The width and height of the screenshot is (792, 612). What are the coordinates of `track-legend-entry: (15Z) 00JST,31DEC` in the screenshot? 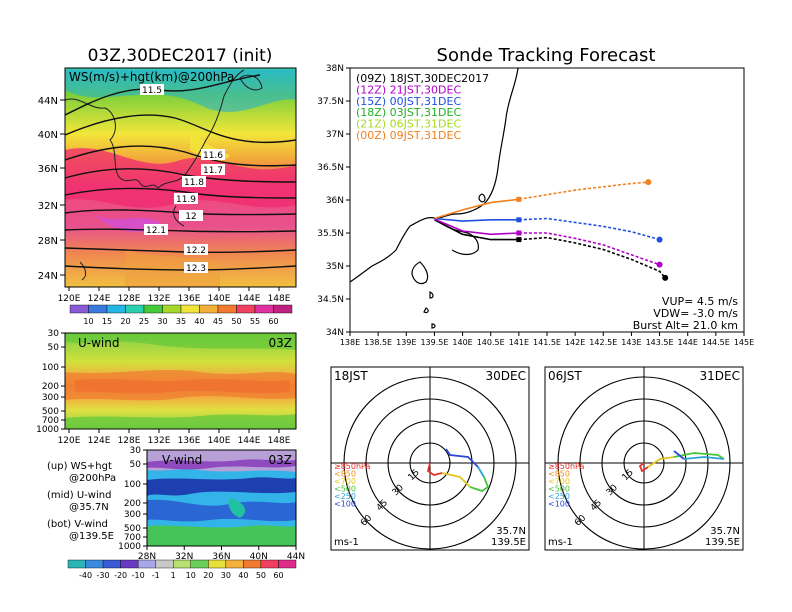 It's located at (408, 101).